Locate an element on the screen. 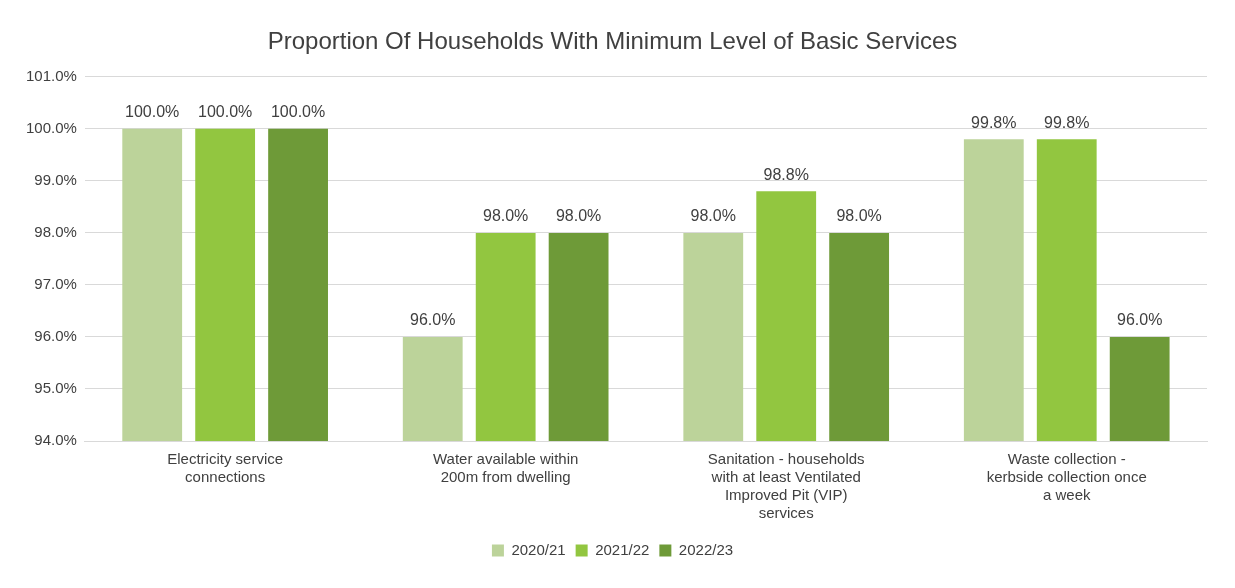 This screenshot has width=1235, height=588. y-tick-label: 95.0% is located at coordinates (55, 388).